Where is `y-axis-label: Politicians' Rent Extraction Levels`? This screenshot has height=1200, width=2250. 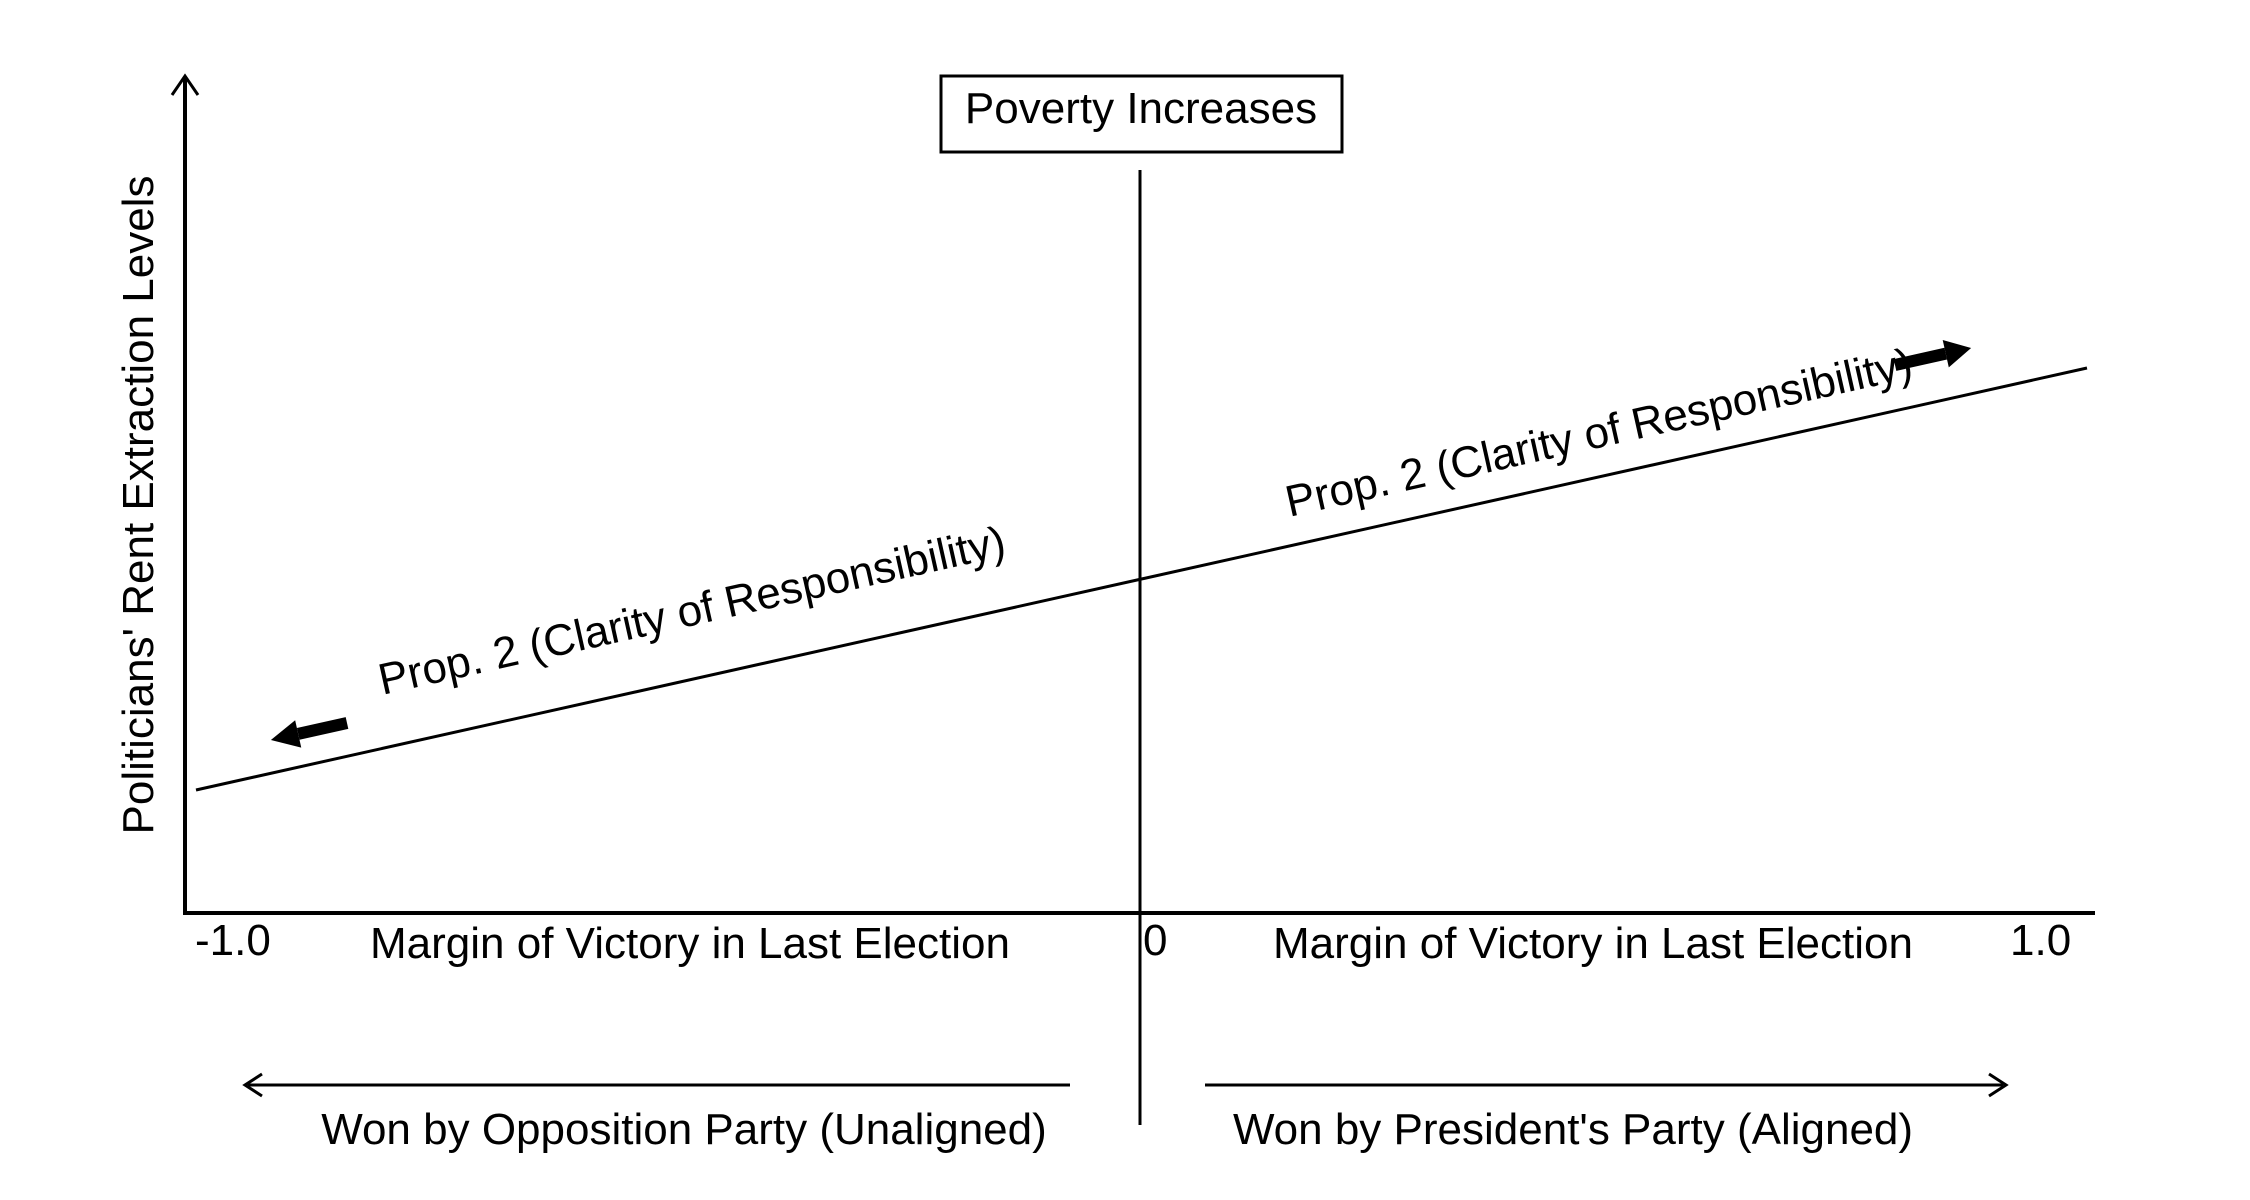 y-axis-label: Politicians' Rent Extraction Levels is located at coordinates (138, 505).